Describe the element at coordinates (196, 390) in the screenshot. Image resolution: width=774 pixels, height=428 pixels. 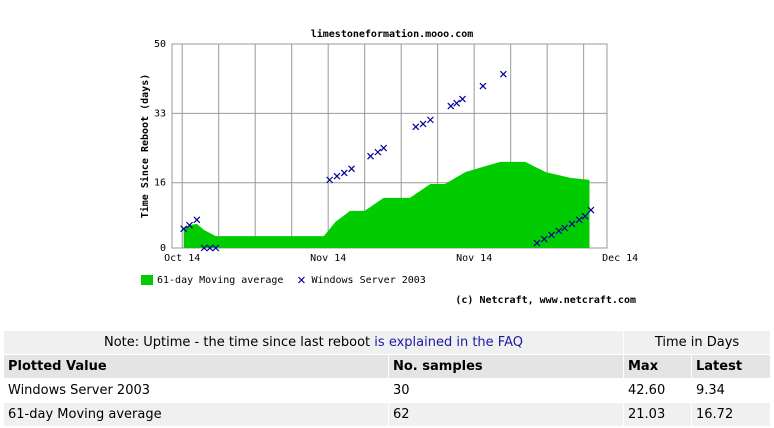
I see `cell: Windows Server 2003` at that location.